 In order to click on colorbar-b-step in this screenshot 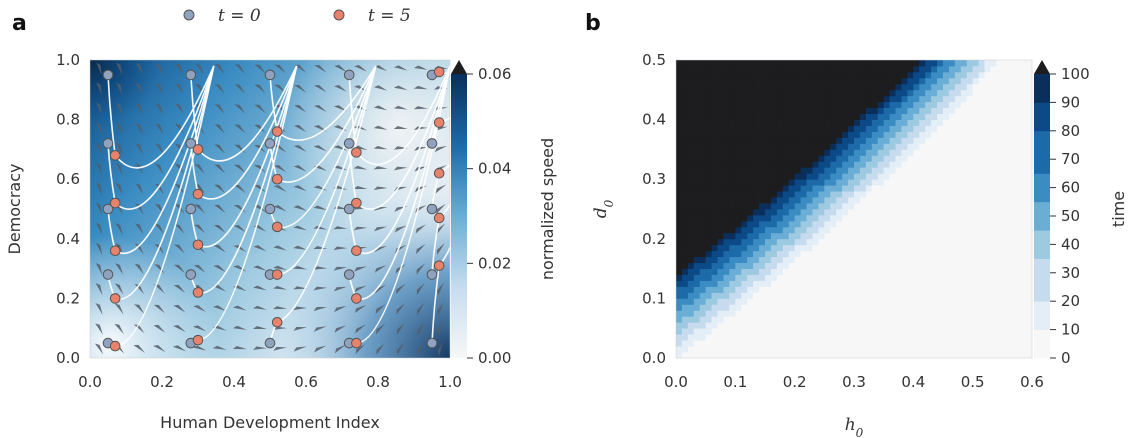, I will do `click(1042, 266)`.